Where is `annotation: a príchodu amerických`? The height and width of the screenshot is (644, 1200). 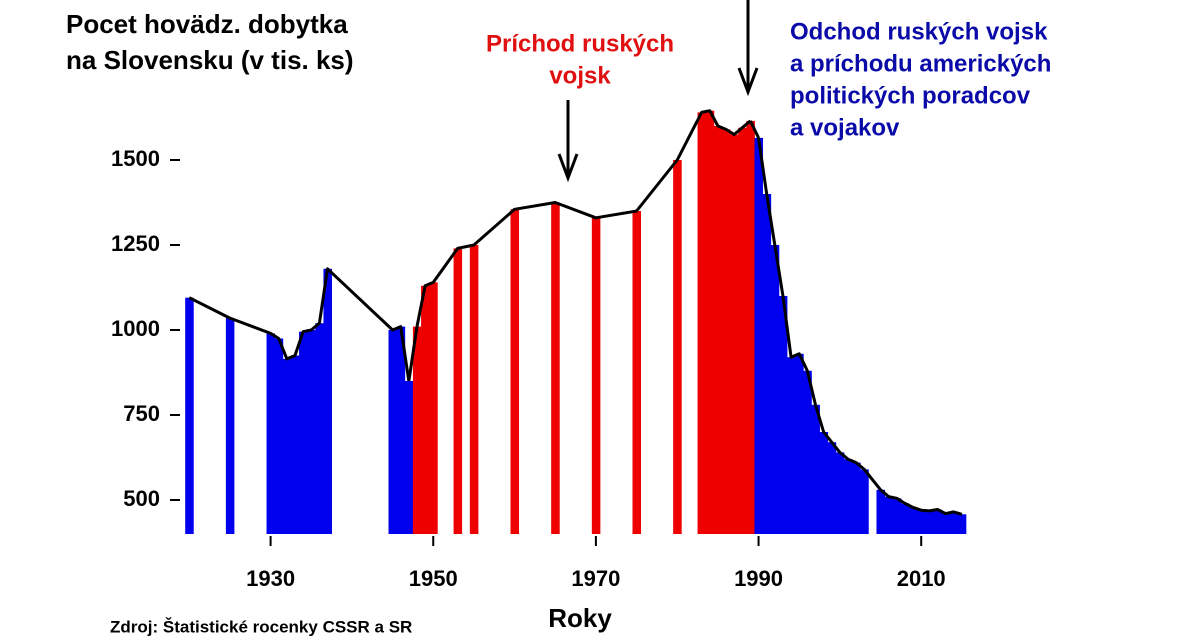
annotation: a príchodu amerických is located at coordinates (920, 63).